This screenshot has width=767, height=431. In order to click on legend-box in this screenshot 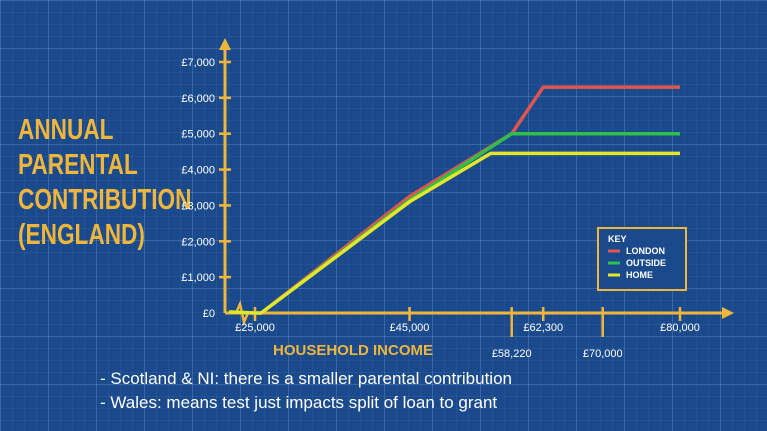, I will do `click(642, 259)`.